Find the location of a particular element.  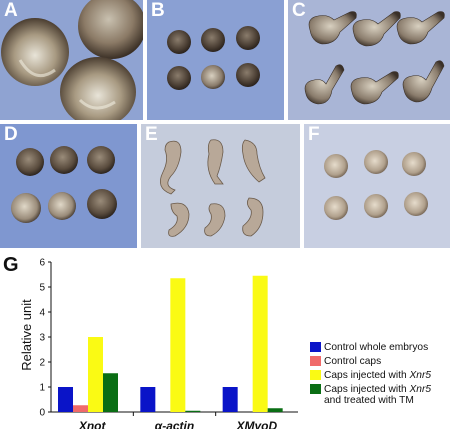

y-tick-label: 1 is located at coordinates (42, 388).